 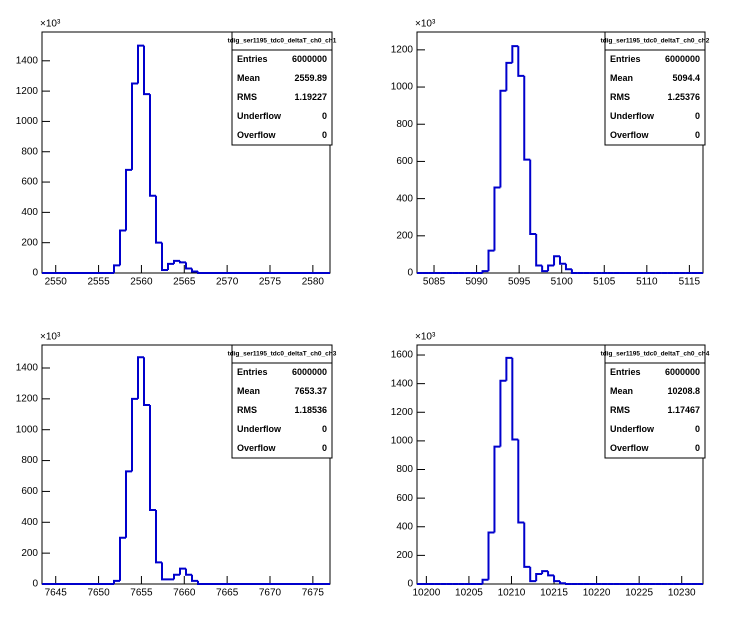 What do you see at coordinates (604, 282) in the screenshot?
I see `x-tick-label: 5105` at bounding box center [604, 282].